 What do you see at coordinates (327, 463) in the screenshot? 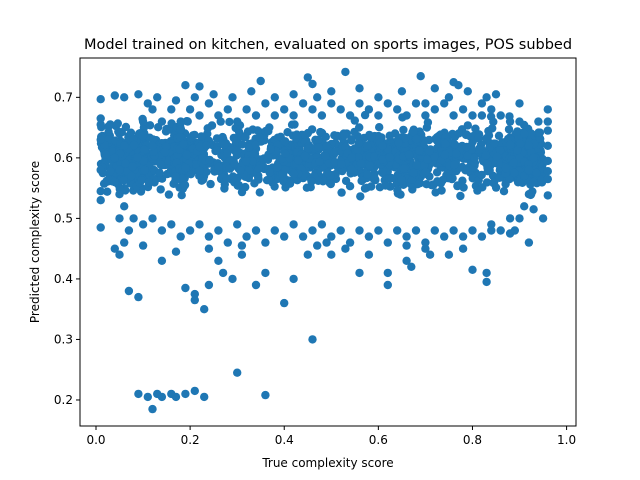
I see `x-axis-title: True complexity score` at bounding box center [327, 463].